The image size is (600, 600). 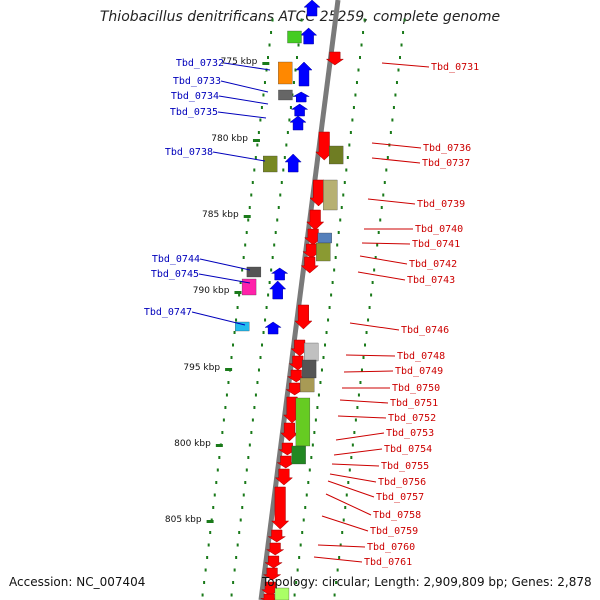 I want to click on scale-label: 800 kbp, so click(x=192, y=444).